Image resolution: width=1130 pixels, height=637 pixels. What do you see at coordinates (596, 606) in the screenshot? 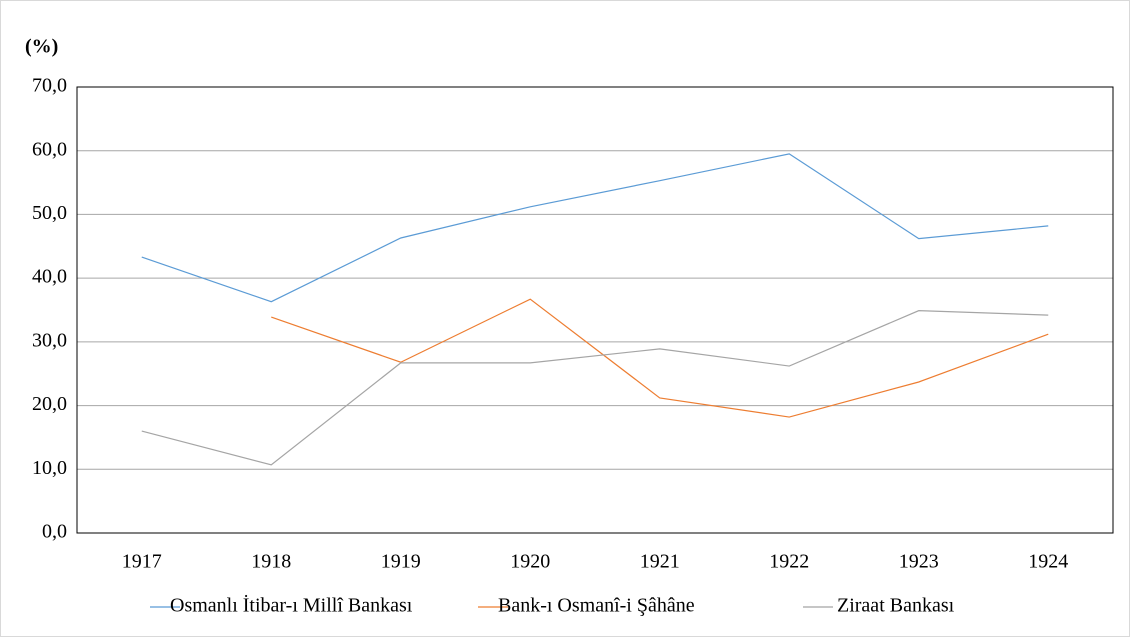
I see `legend-label: Bank-ı Osmanî-i Şâhâne` at bounding box center [596, 606].